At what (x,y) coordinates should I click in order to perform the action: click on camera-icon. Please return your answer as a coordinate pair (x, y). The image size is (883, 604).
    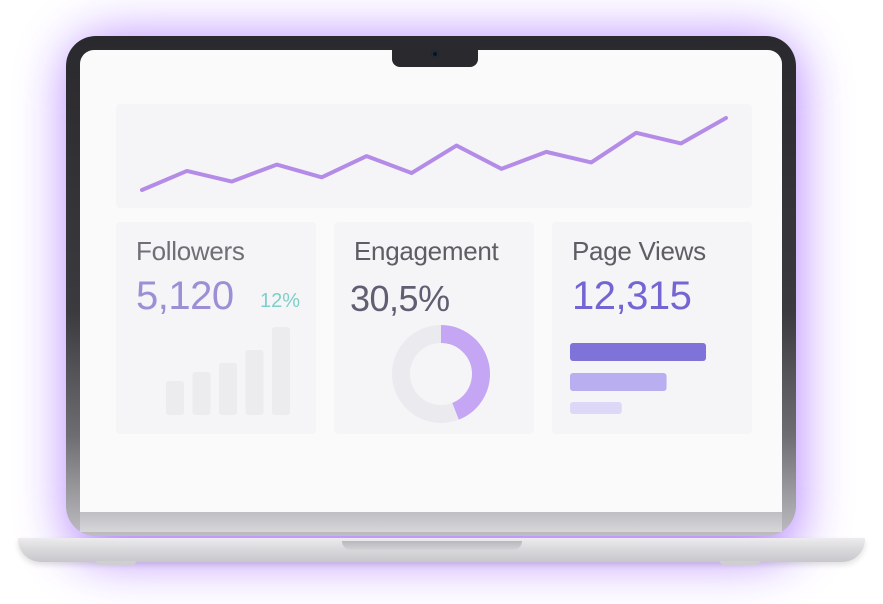
    Looking at the image, I should click on (435, 54).